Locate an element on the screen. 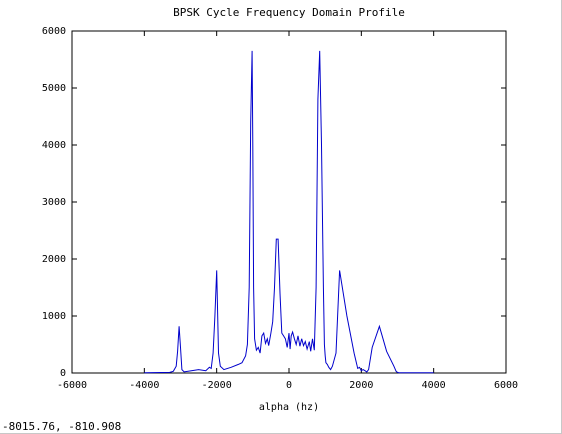 This screenshot has width=562, height=434. cursor-coordinate-readout: -8015.76, -810.908 is located at coordinates (62, 426).